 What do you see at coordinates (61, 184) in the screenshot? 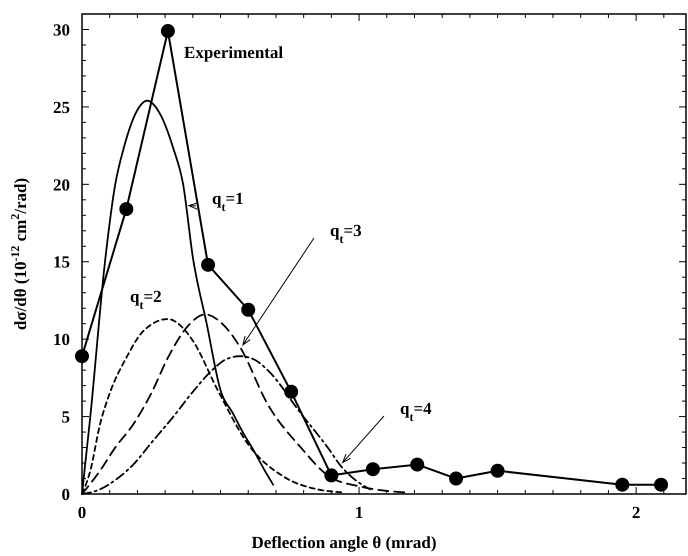
I see `y-tick-label: 20` at bounding box center [61, 184].